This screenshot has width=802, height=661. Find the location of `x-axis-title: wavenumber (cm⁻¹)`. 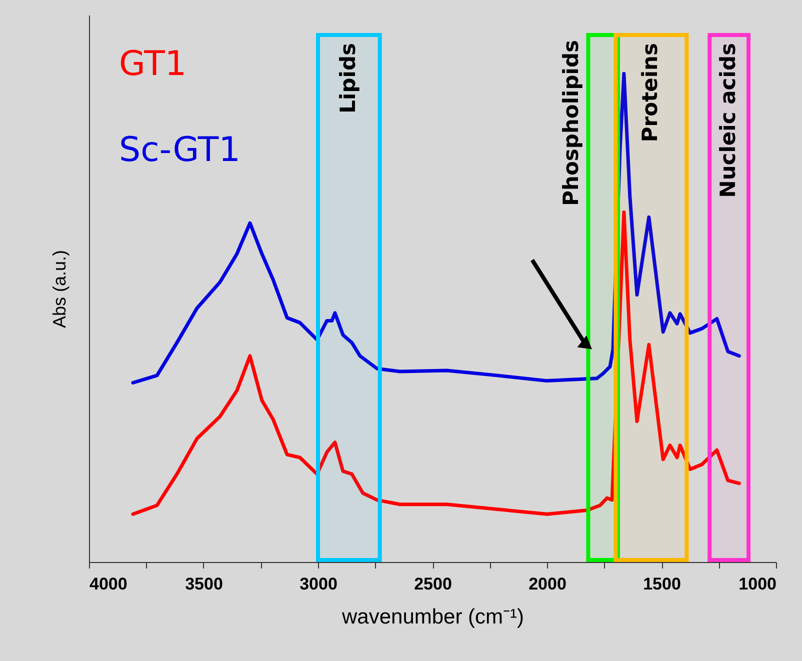

x-axis-title: wavenumber (cm⁻¹) is located at coordinates (432, 617).